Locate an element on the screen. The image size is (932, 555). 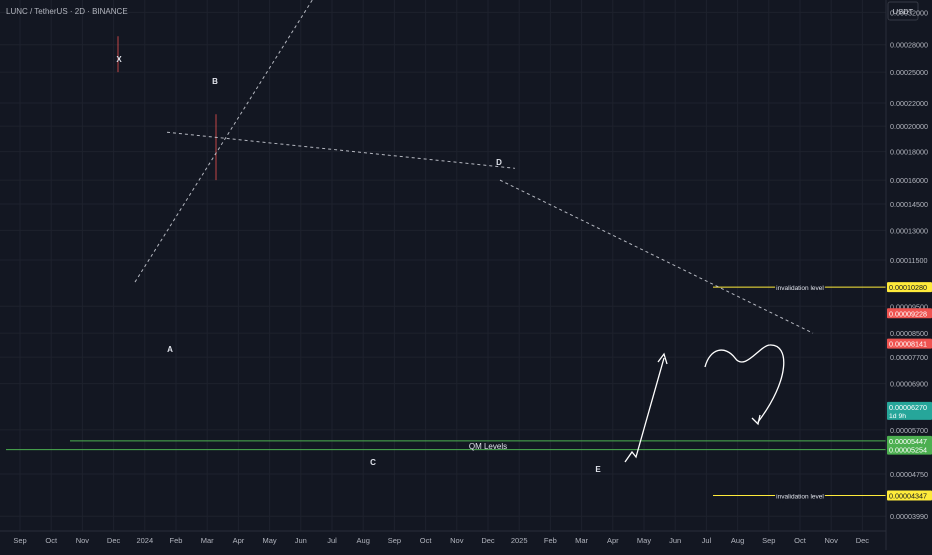
y-tick-label: 0.00008500 is located at coordinates (909, 333).